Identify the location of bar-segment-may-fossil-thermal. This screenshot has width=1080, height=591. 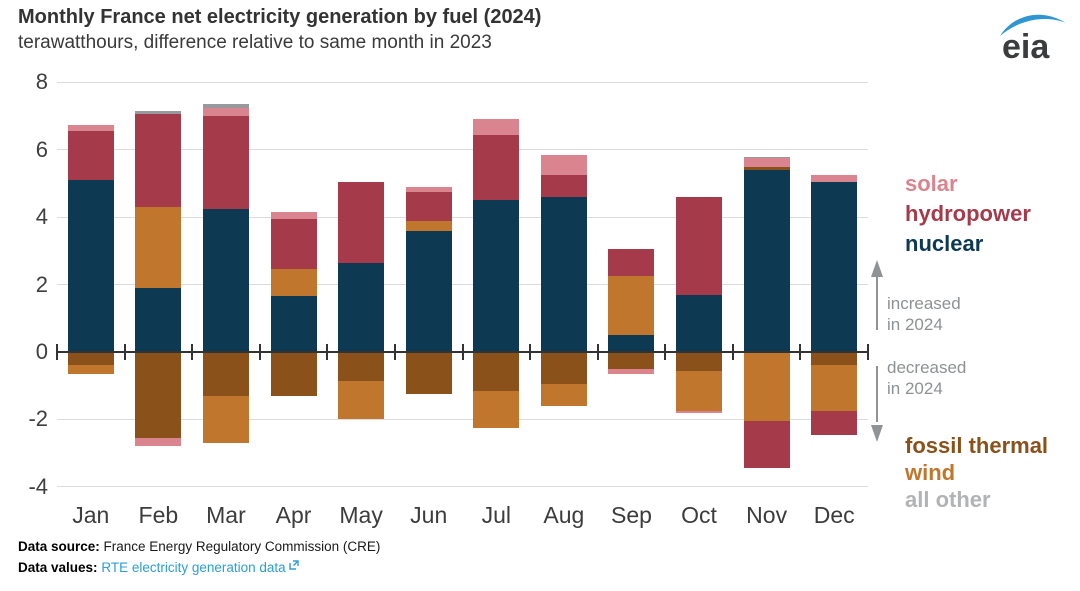
(361, 366).